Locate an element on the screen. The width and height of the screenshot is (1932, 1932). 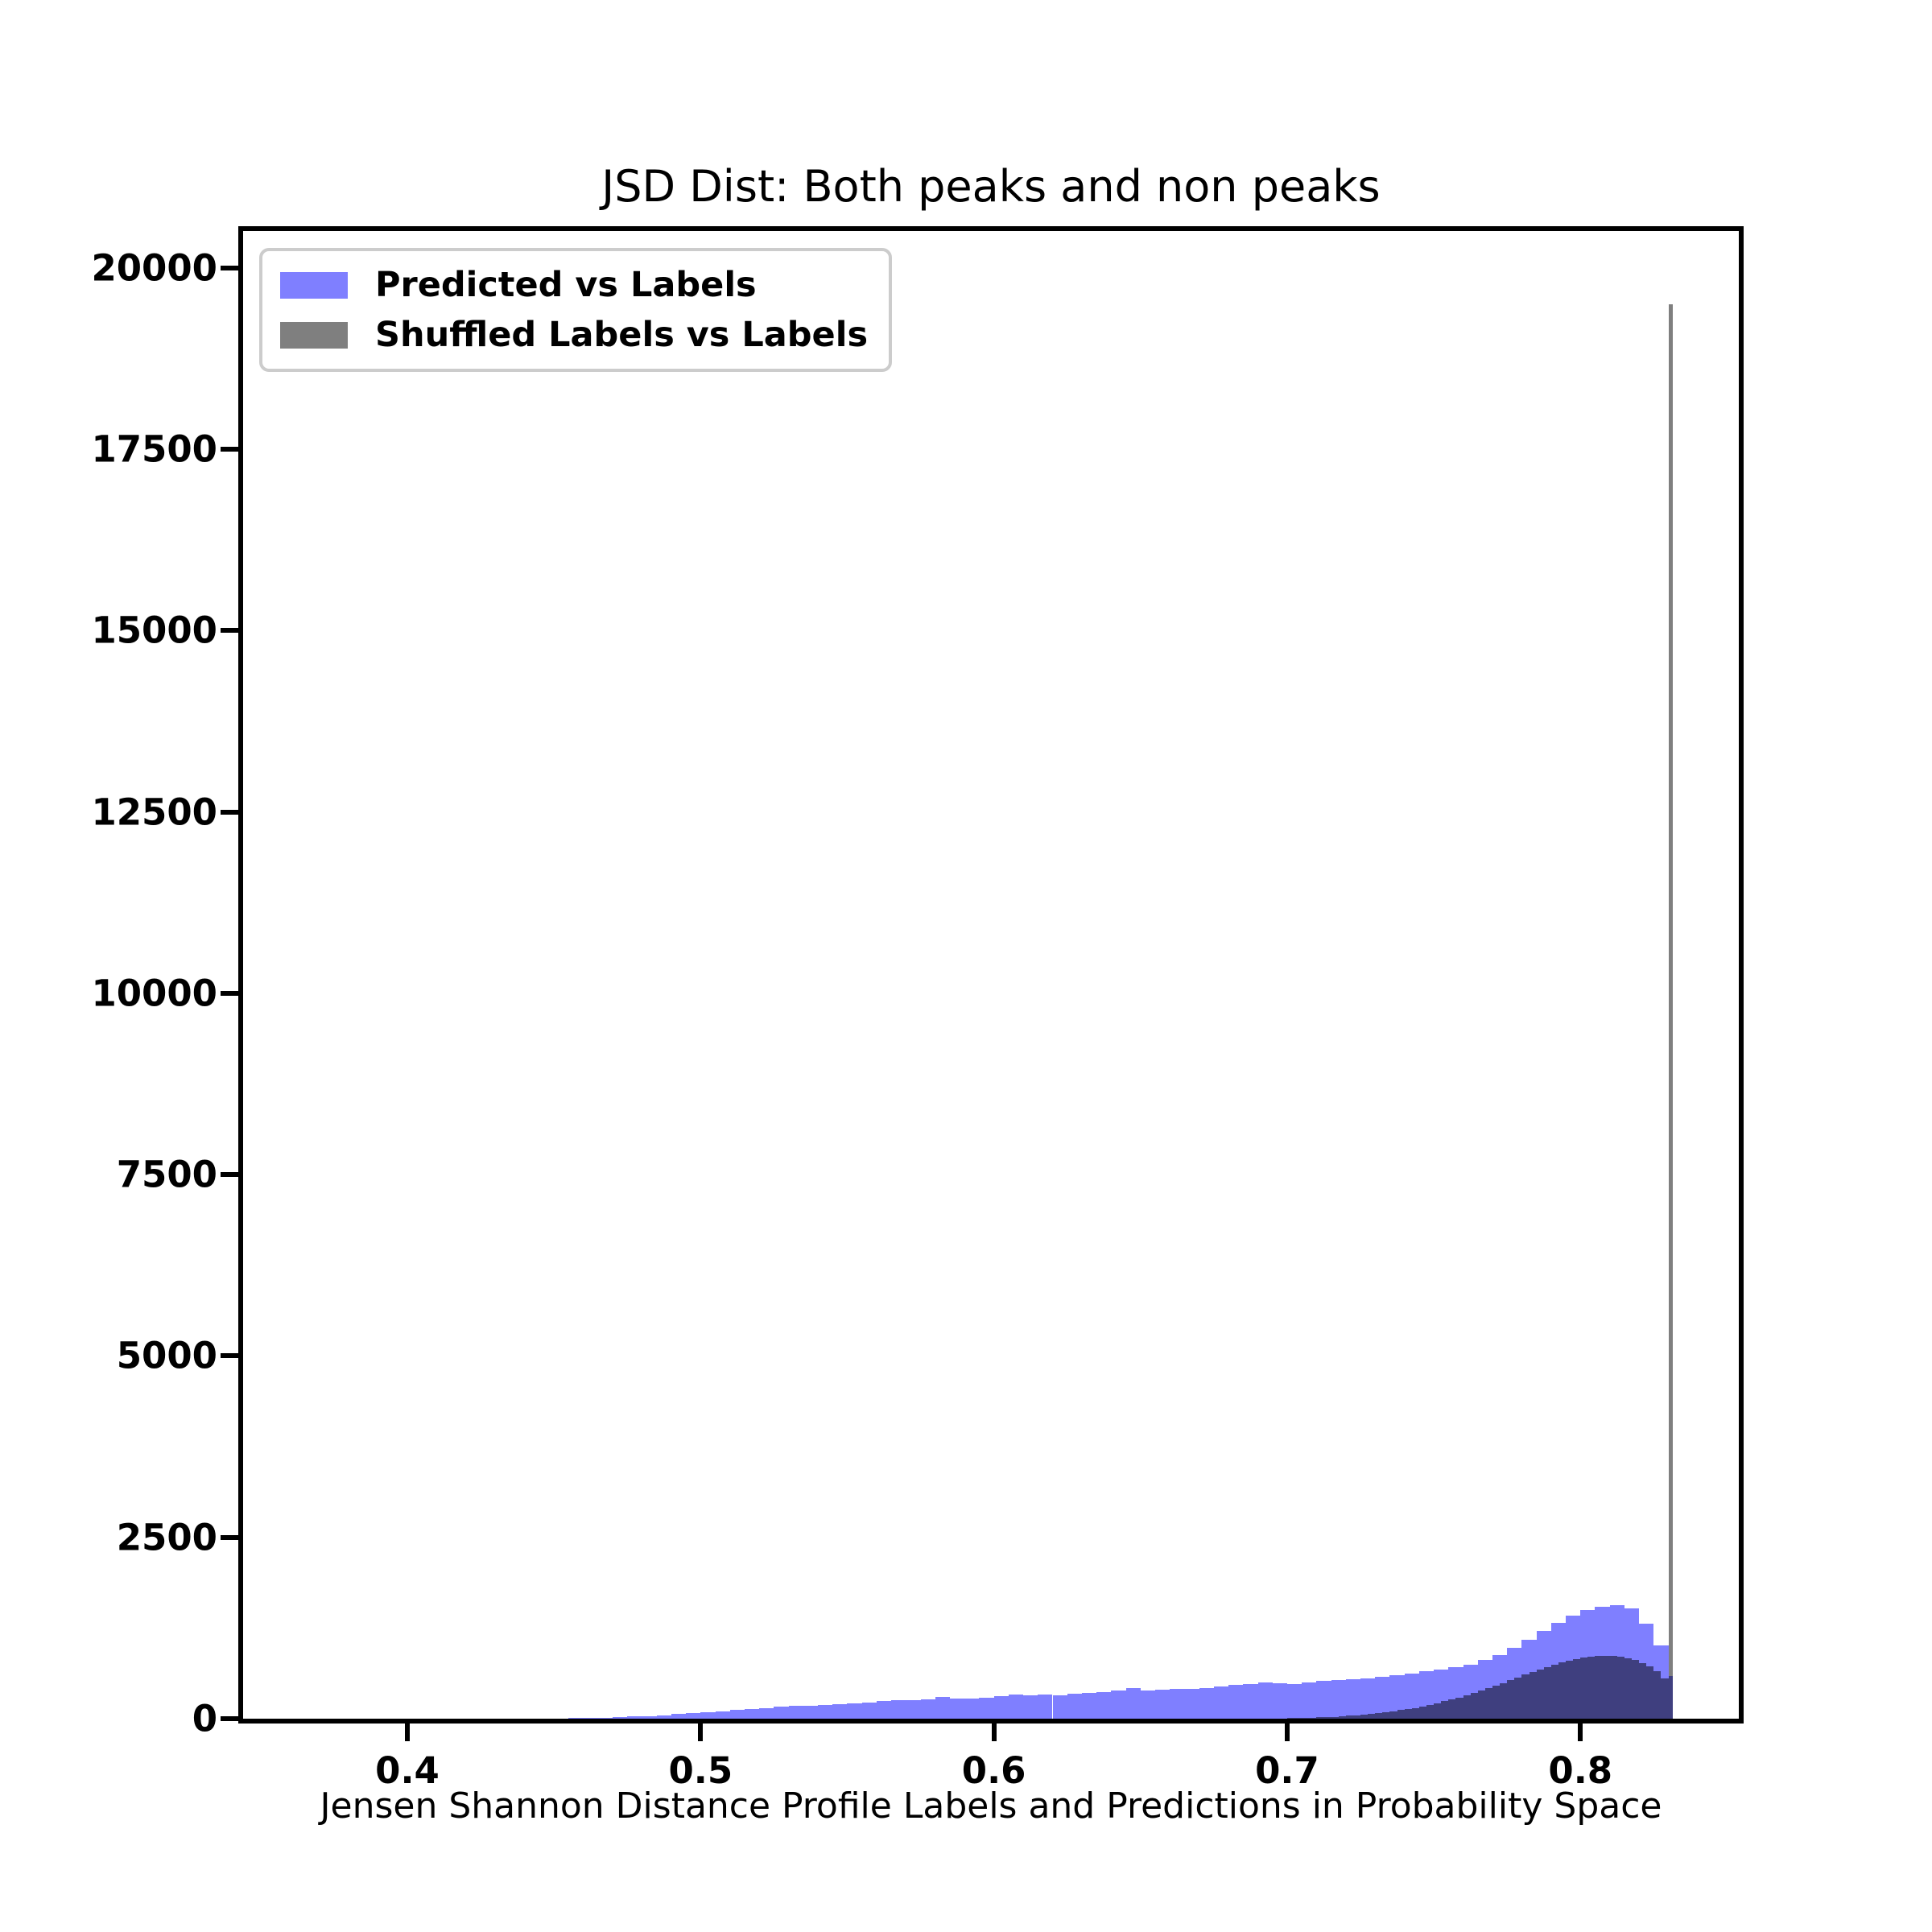
x-tick-label: 0.5 is located at coordinates (700, 1770).